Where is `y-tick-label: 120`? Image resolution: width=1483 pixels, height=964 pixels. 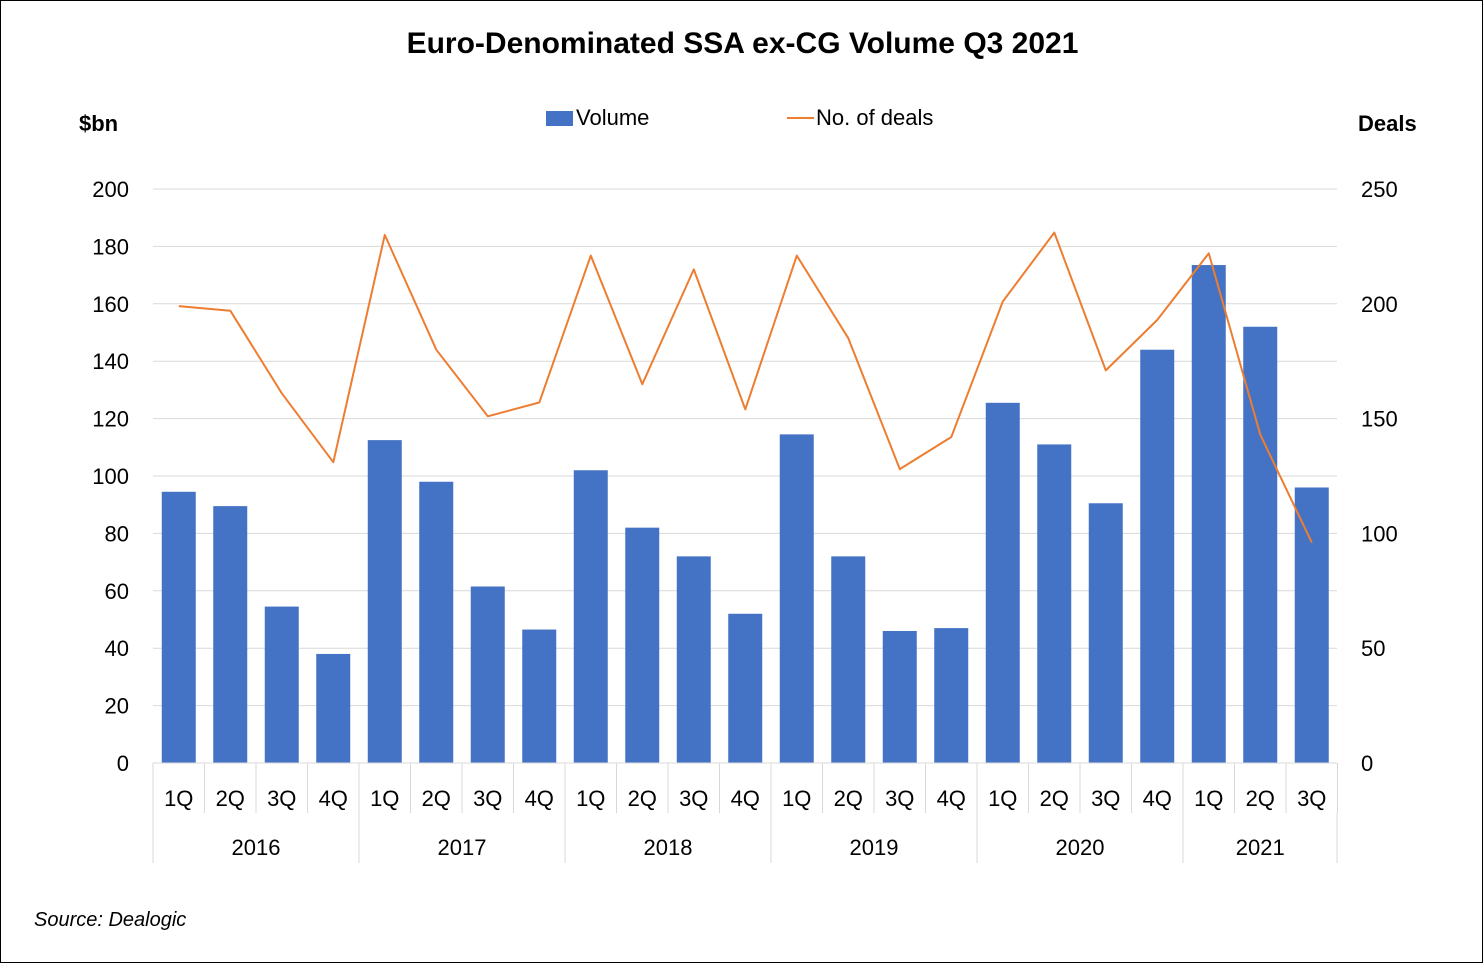 y-tick-label: 120 is located at coordinates (110, 419).